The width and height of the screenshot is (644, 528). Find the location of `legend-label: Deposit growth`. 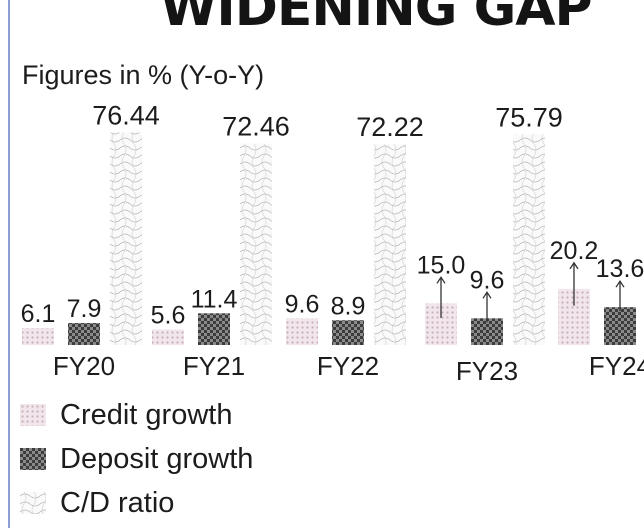

legend-label: Deposit growth is located at coordinates (157, 458).